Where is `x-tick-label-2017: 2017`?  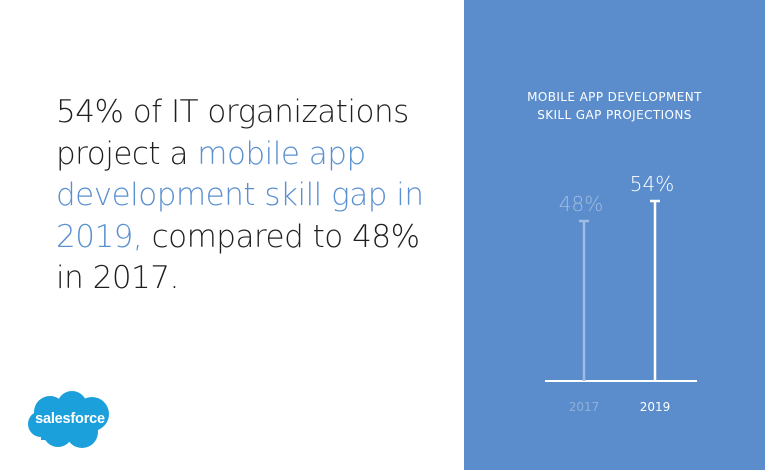
x-tick-label-2017: 2017 is located at coordinates (584, 407).